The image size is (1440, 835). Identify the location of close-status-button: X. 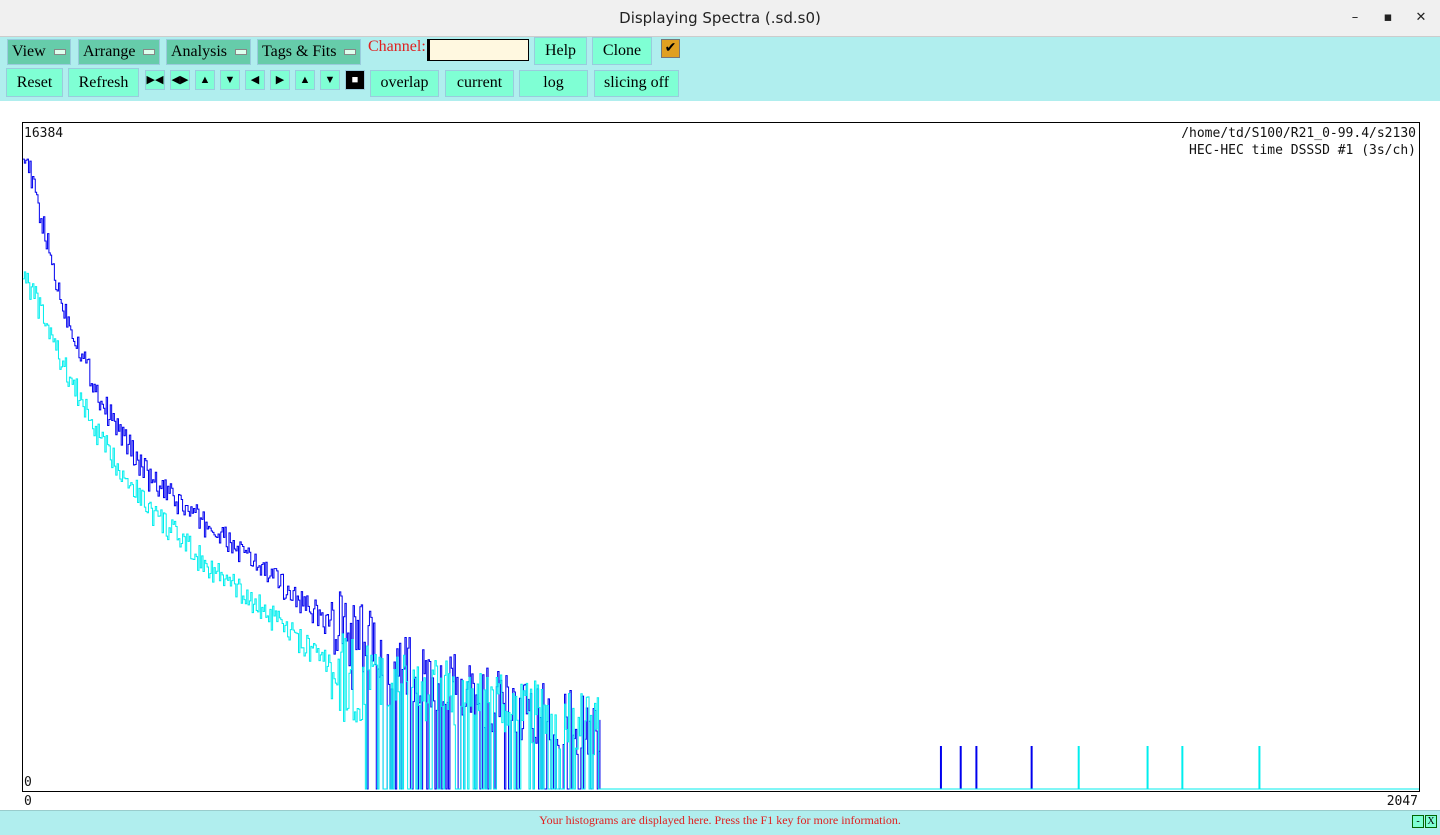
(1431, 821).